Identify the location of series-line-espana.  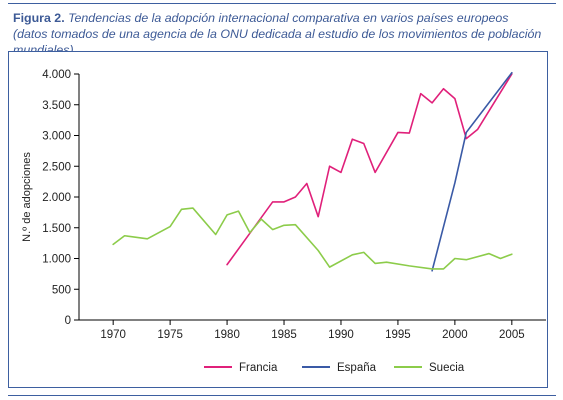
(472, 171).